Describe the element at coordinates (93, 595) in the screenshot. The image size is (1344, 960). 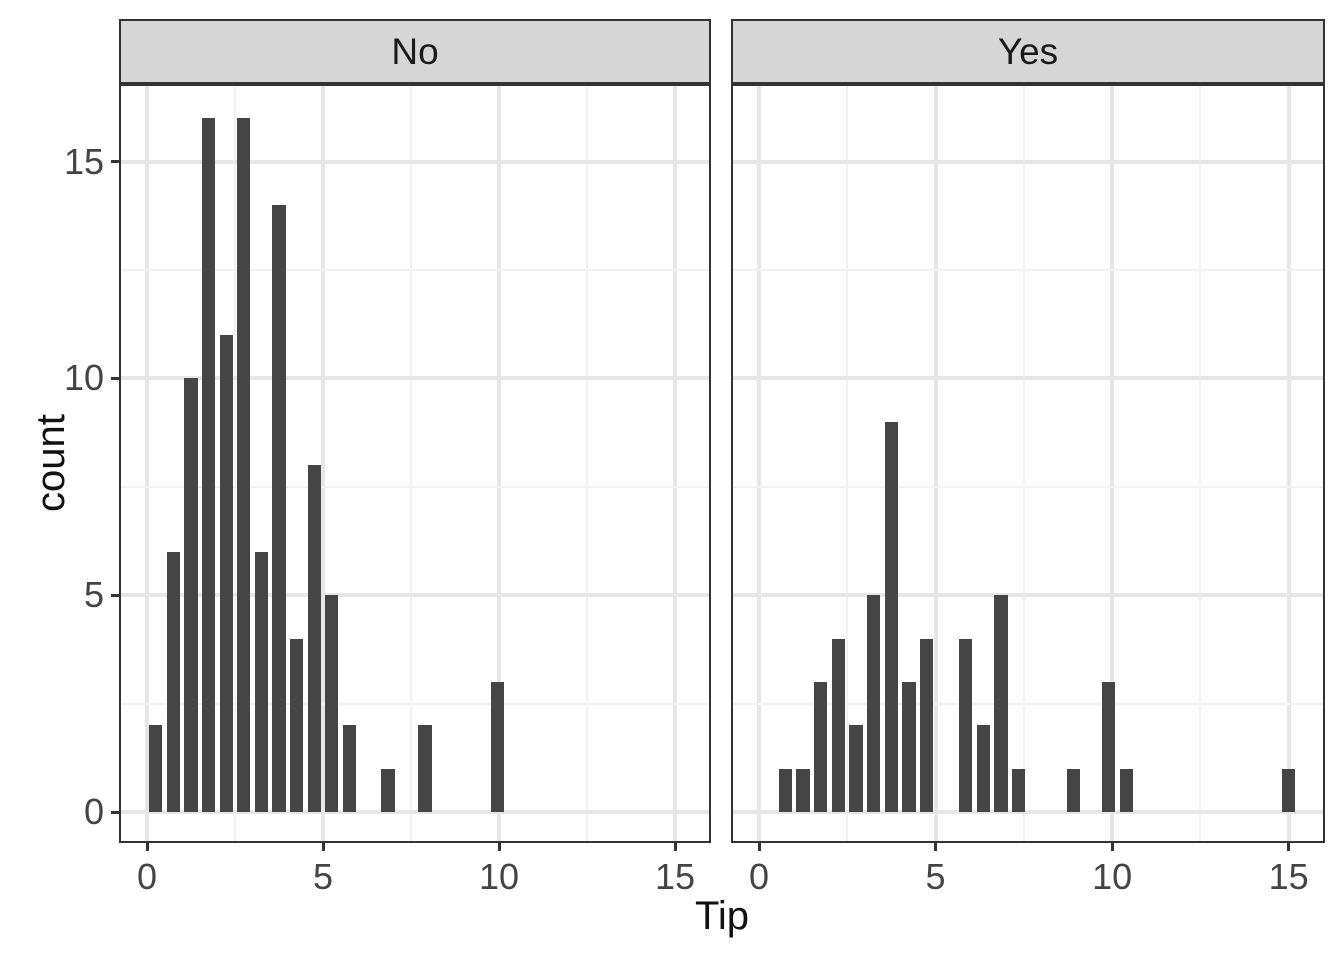
I see `y-tick-label: 5` at that location.